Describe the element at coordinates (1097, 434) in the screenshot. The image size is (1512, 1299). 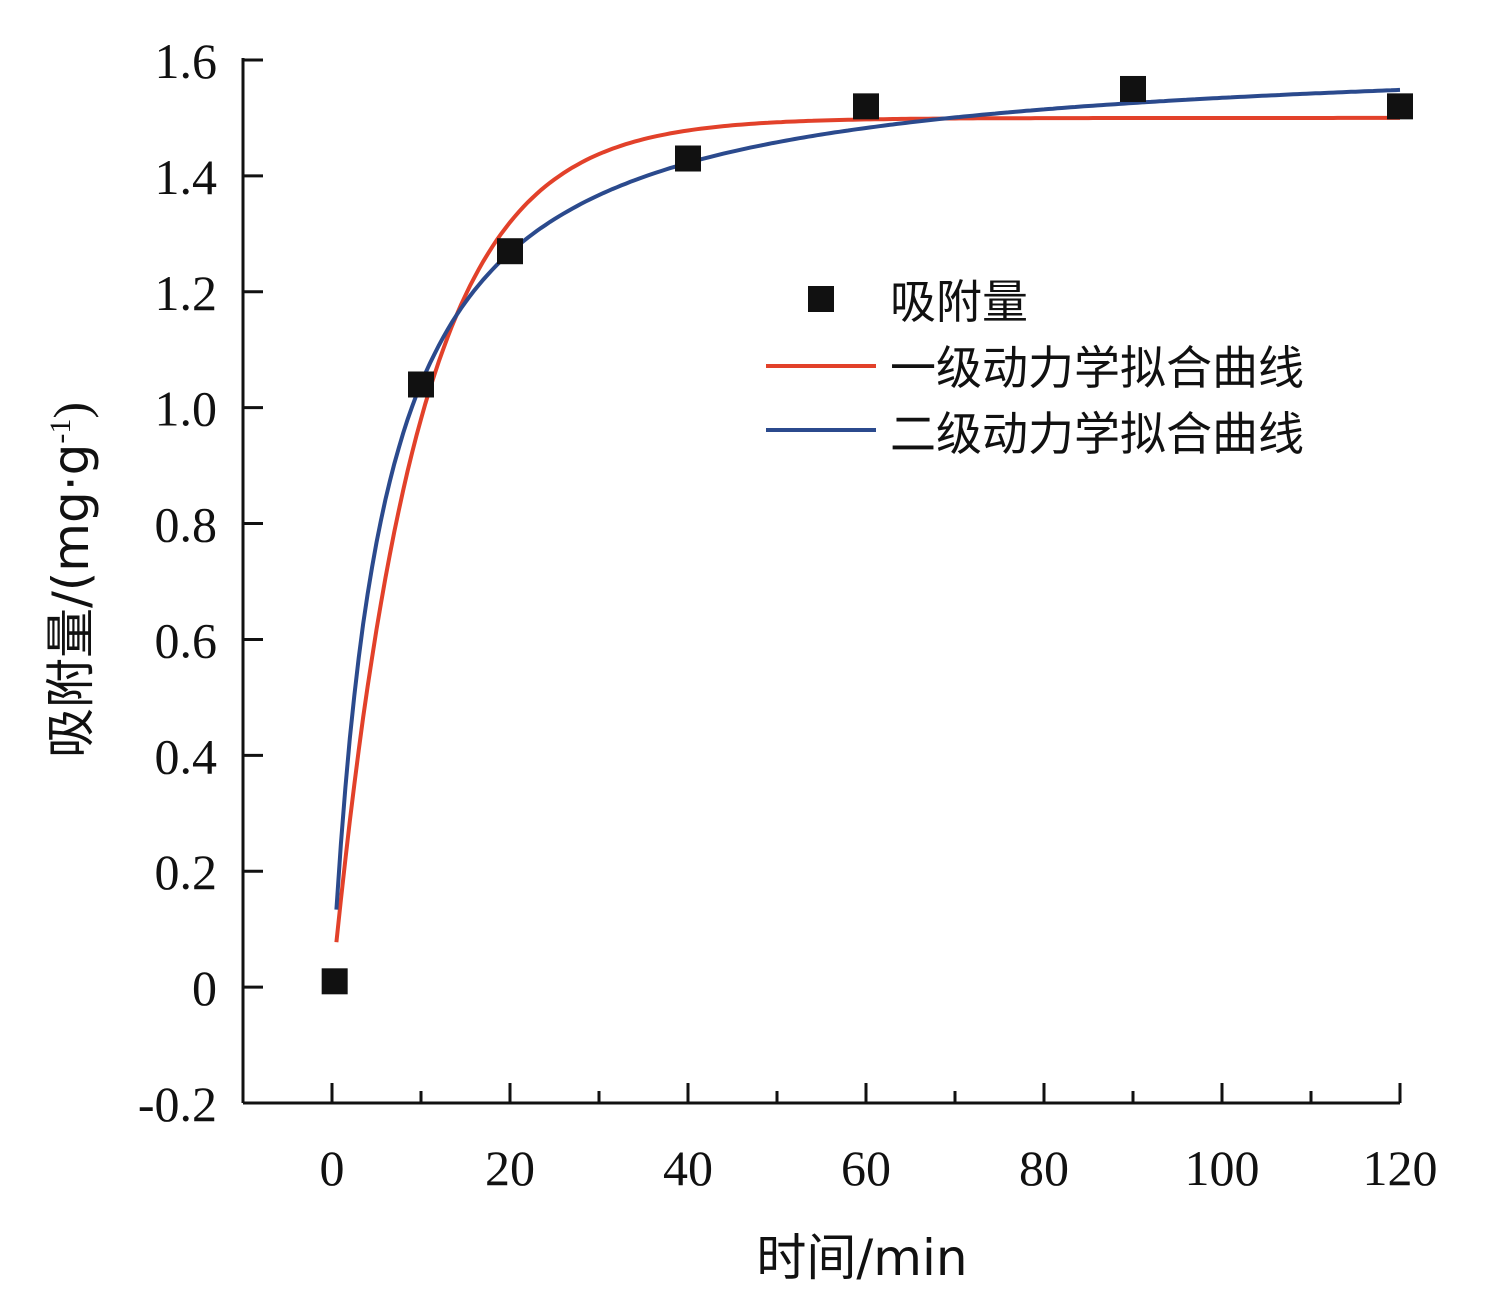
I see `legend-label-second-order: 二级动力学拟合曲线` at that location.